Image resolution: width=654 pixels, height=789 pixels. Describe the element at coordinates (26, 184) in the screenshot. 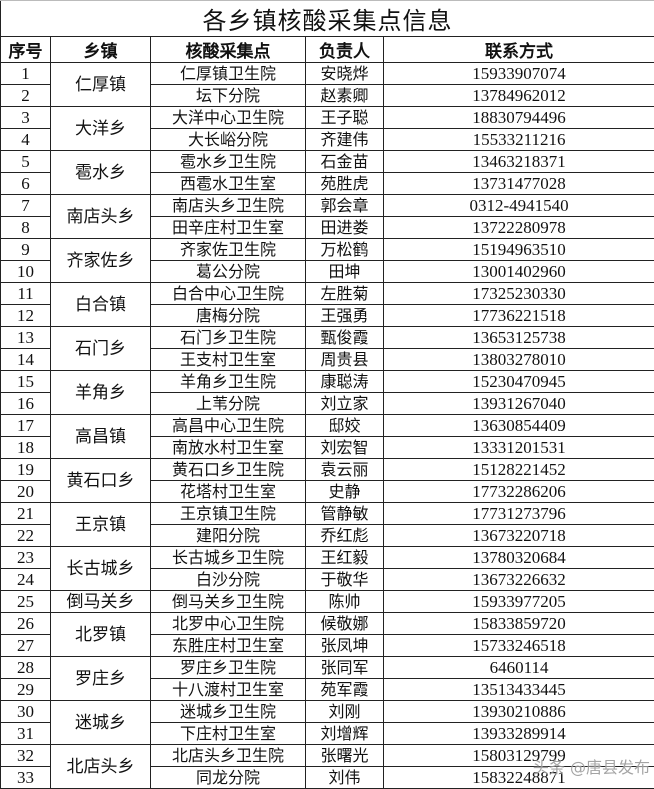

I see `index-cell: 6` at that location.